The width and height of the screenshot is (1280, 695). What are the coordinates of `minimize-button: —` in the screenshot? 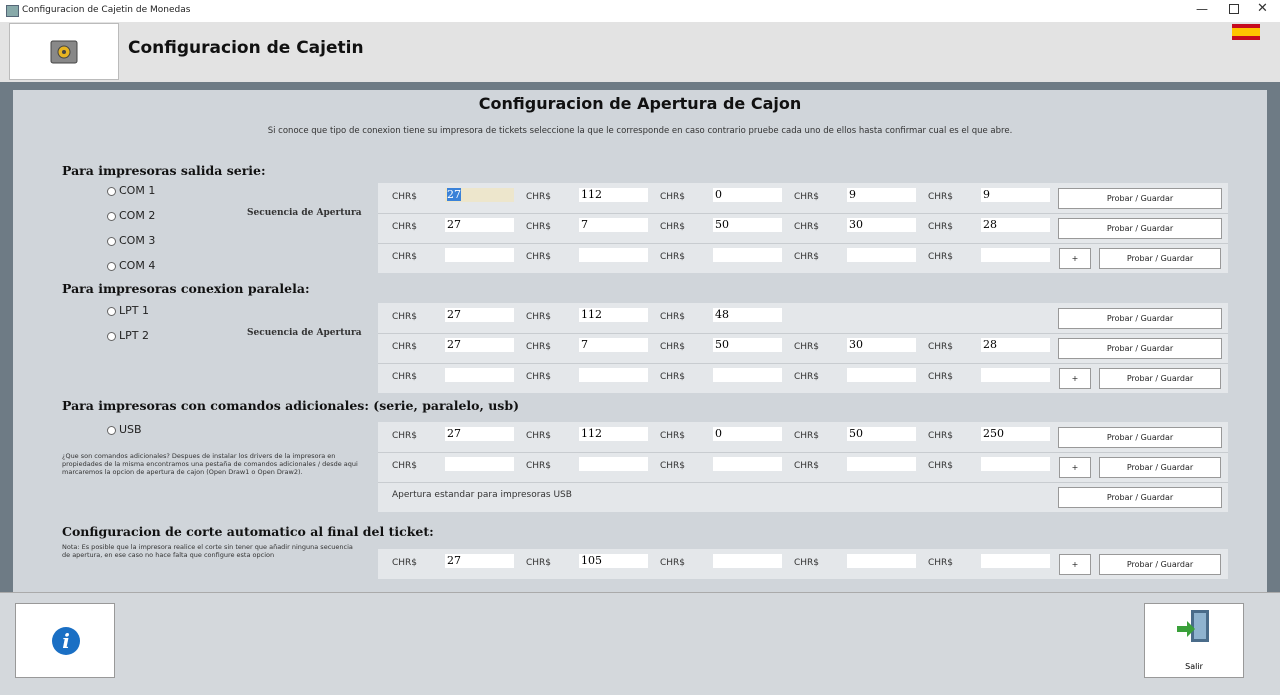 It's located at (1202, 9).